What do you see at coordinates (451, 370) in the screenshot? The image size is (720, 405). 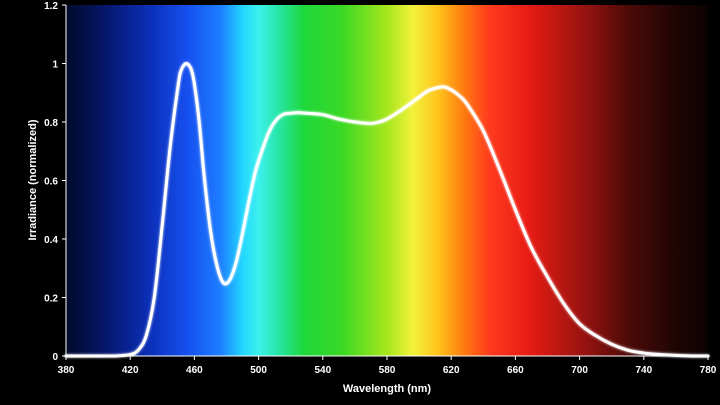 I see `x-tick-label: 620` at bounding box center [451, 370].